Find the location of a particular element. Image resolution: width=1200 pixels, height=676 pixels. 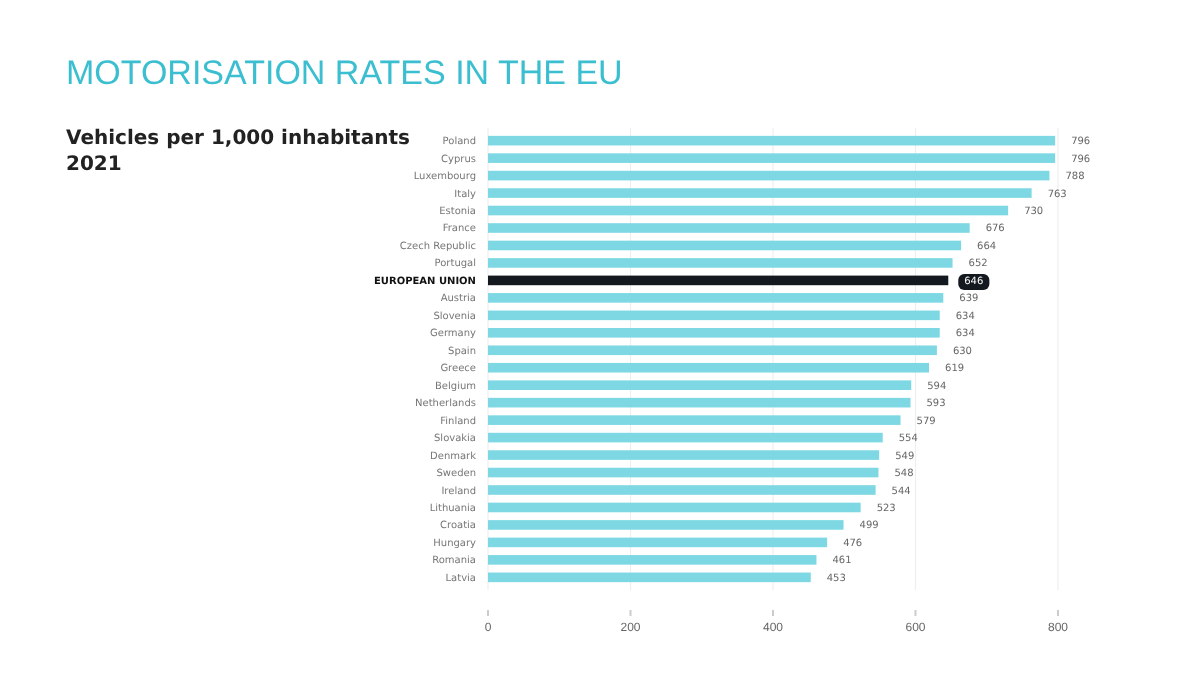

chart-title: MOTORISATION RATES IN THE EU is located at coordinates (344, 73).